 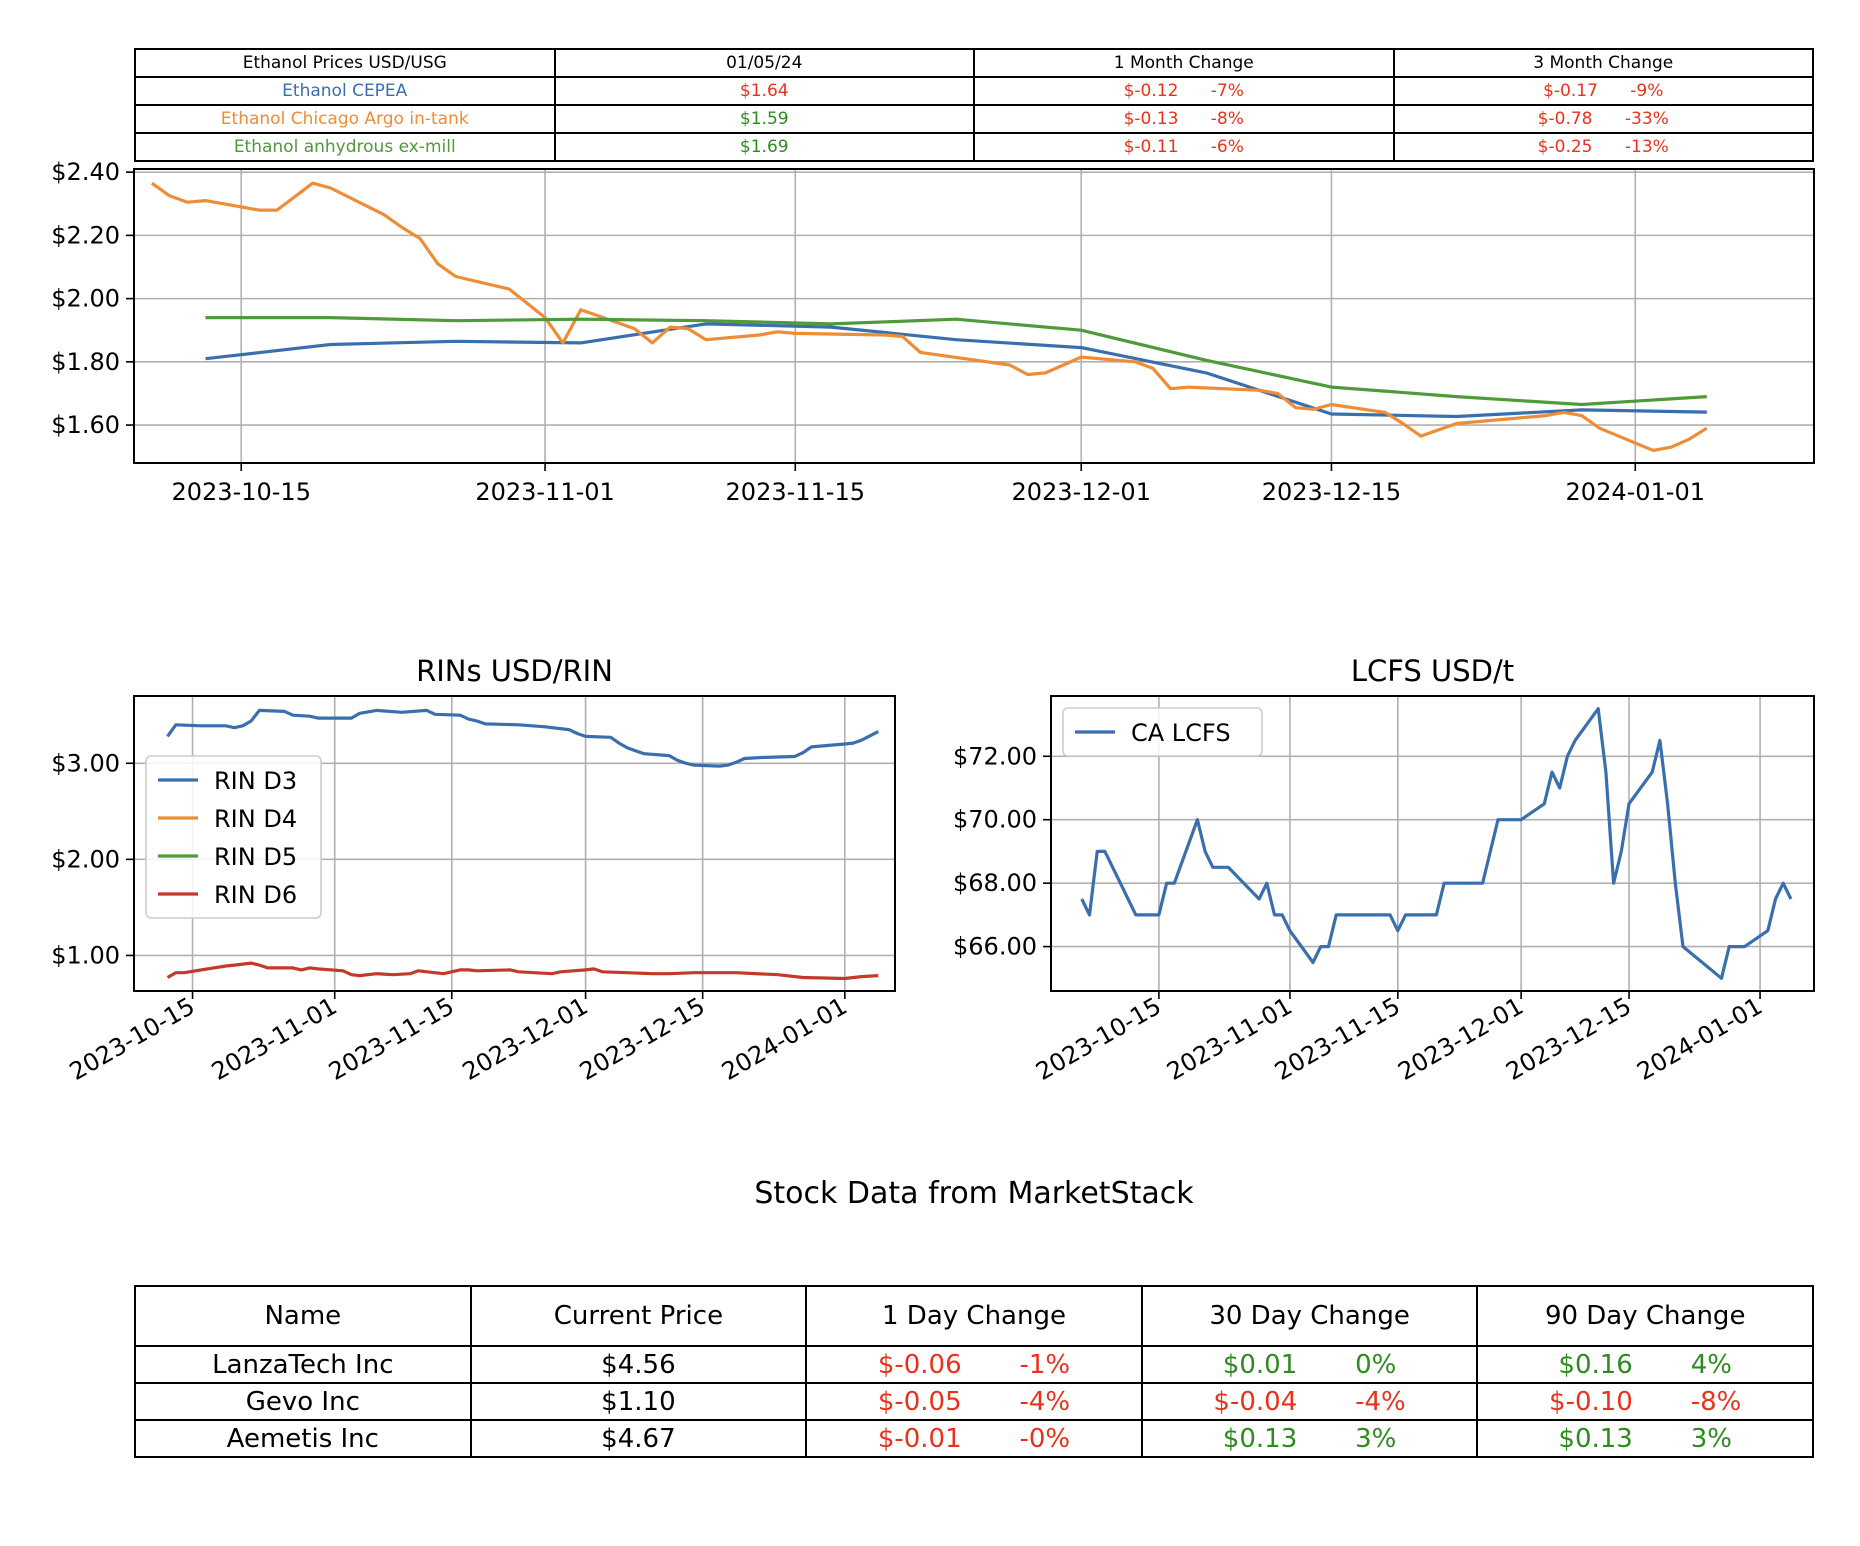 I want to click on ethanol-row-1m-change: $-0.11 -6%, so click(x=1184, y=147).